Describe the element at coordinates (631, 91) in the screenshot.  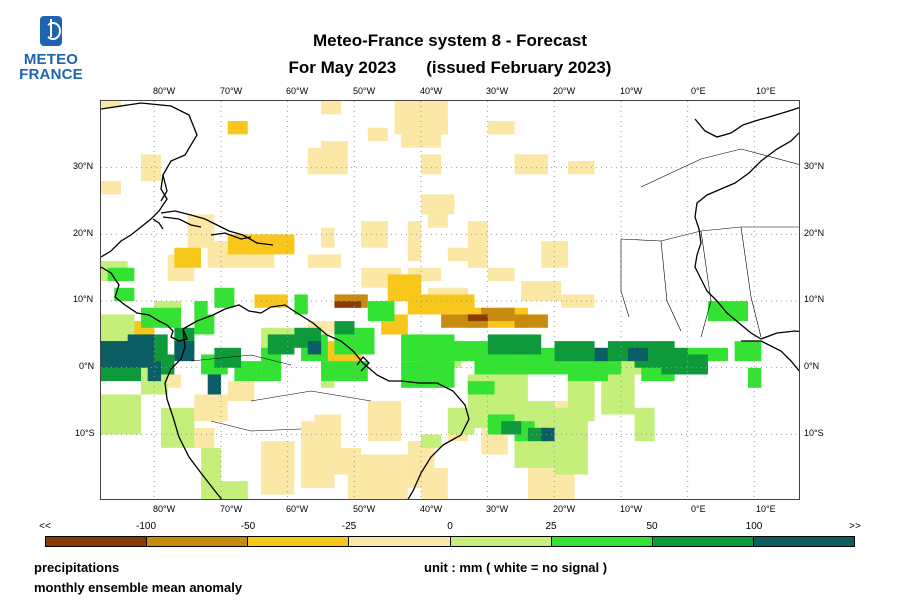
I see `lon-tick-top: 10°W` at that location.